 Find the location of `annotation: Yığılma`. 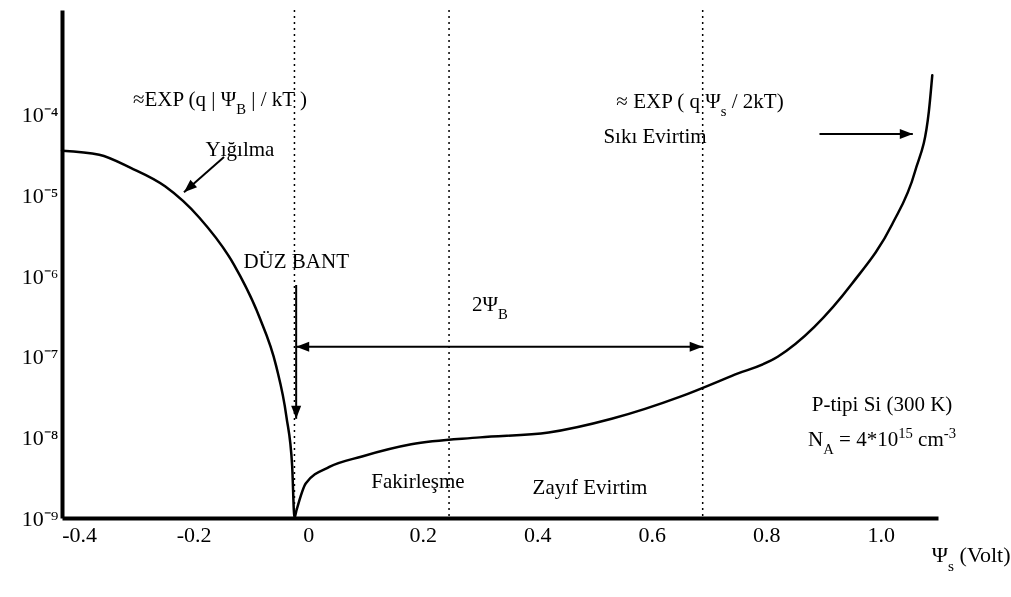

annotation: Yığılma is located at coordinates (240, 149).